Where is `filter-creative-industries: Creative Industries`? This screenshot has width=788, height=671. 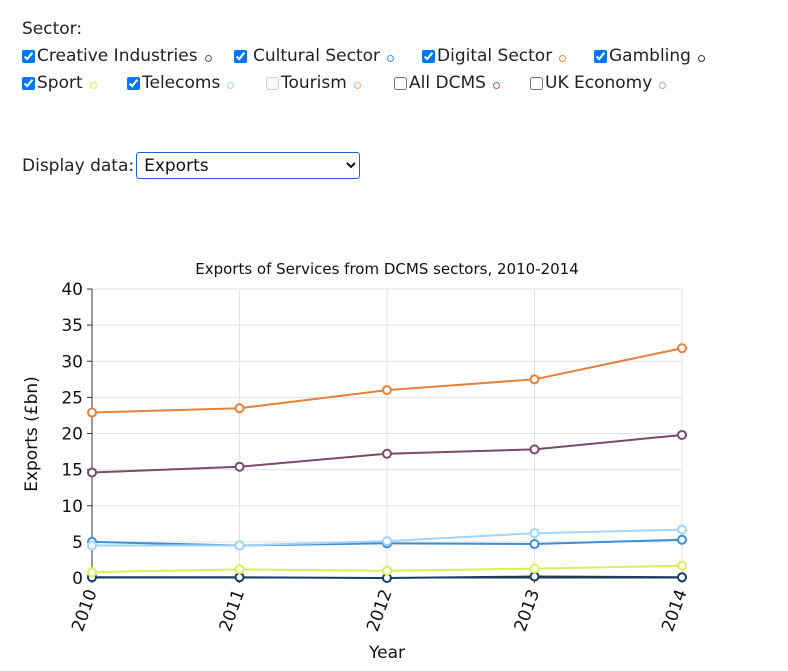 filter-creative-industries: Creative Industries is located at coordinates (117, 56).